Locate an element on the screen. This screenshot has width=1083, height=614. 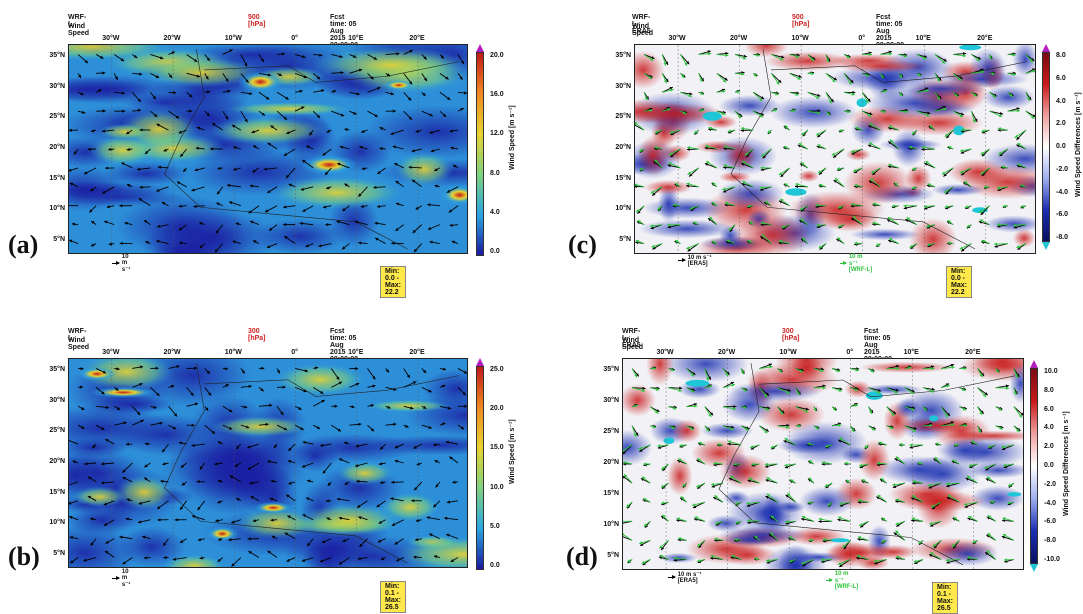
panel-d-minmax: Min: 0.1 - Max: 26.5 is located at coordinates (945, 598).